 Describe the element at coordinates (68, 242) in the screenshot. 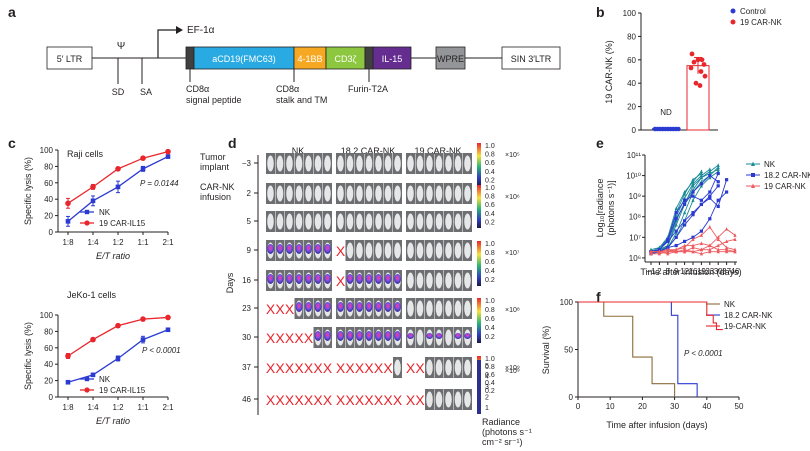

I see `c1-xtick-label: 1:8` at that location.